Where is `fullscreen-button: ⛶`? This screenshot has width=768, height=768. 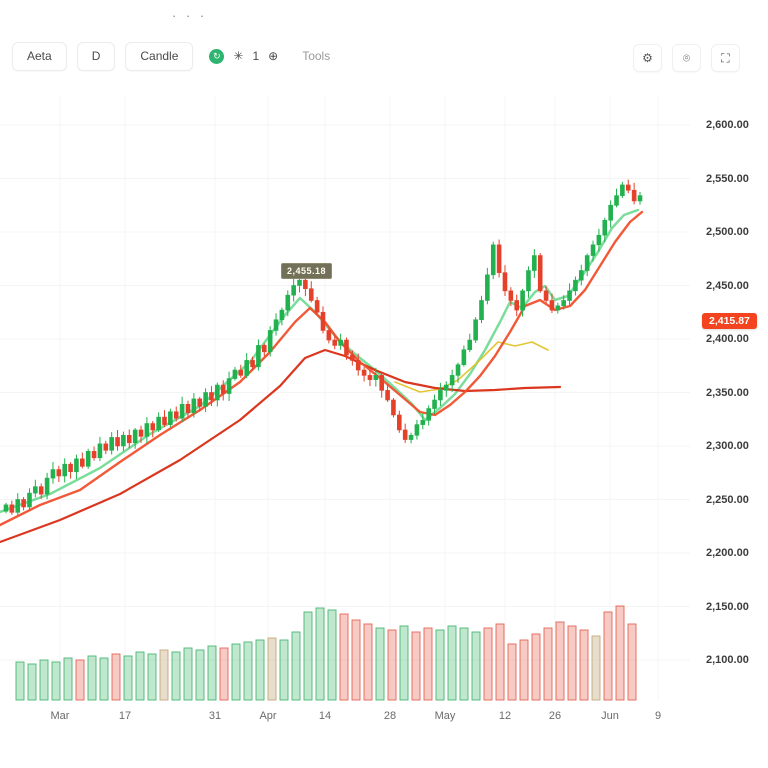 fullscreen-button: ⛶ is located at coordinates (725, 58).